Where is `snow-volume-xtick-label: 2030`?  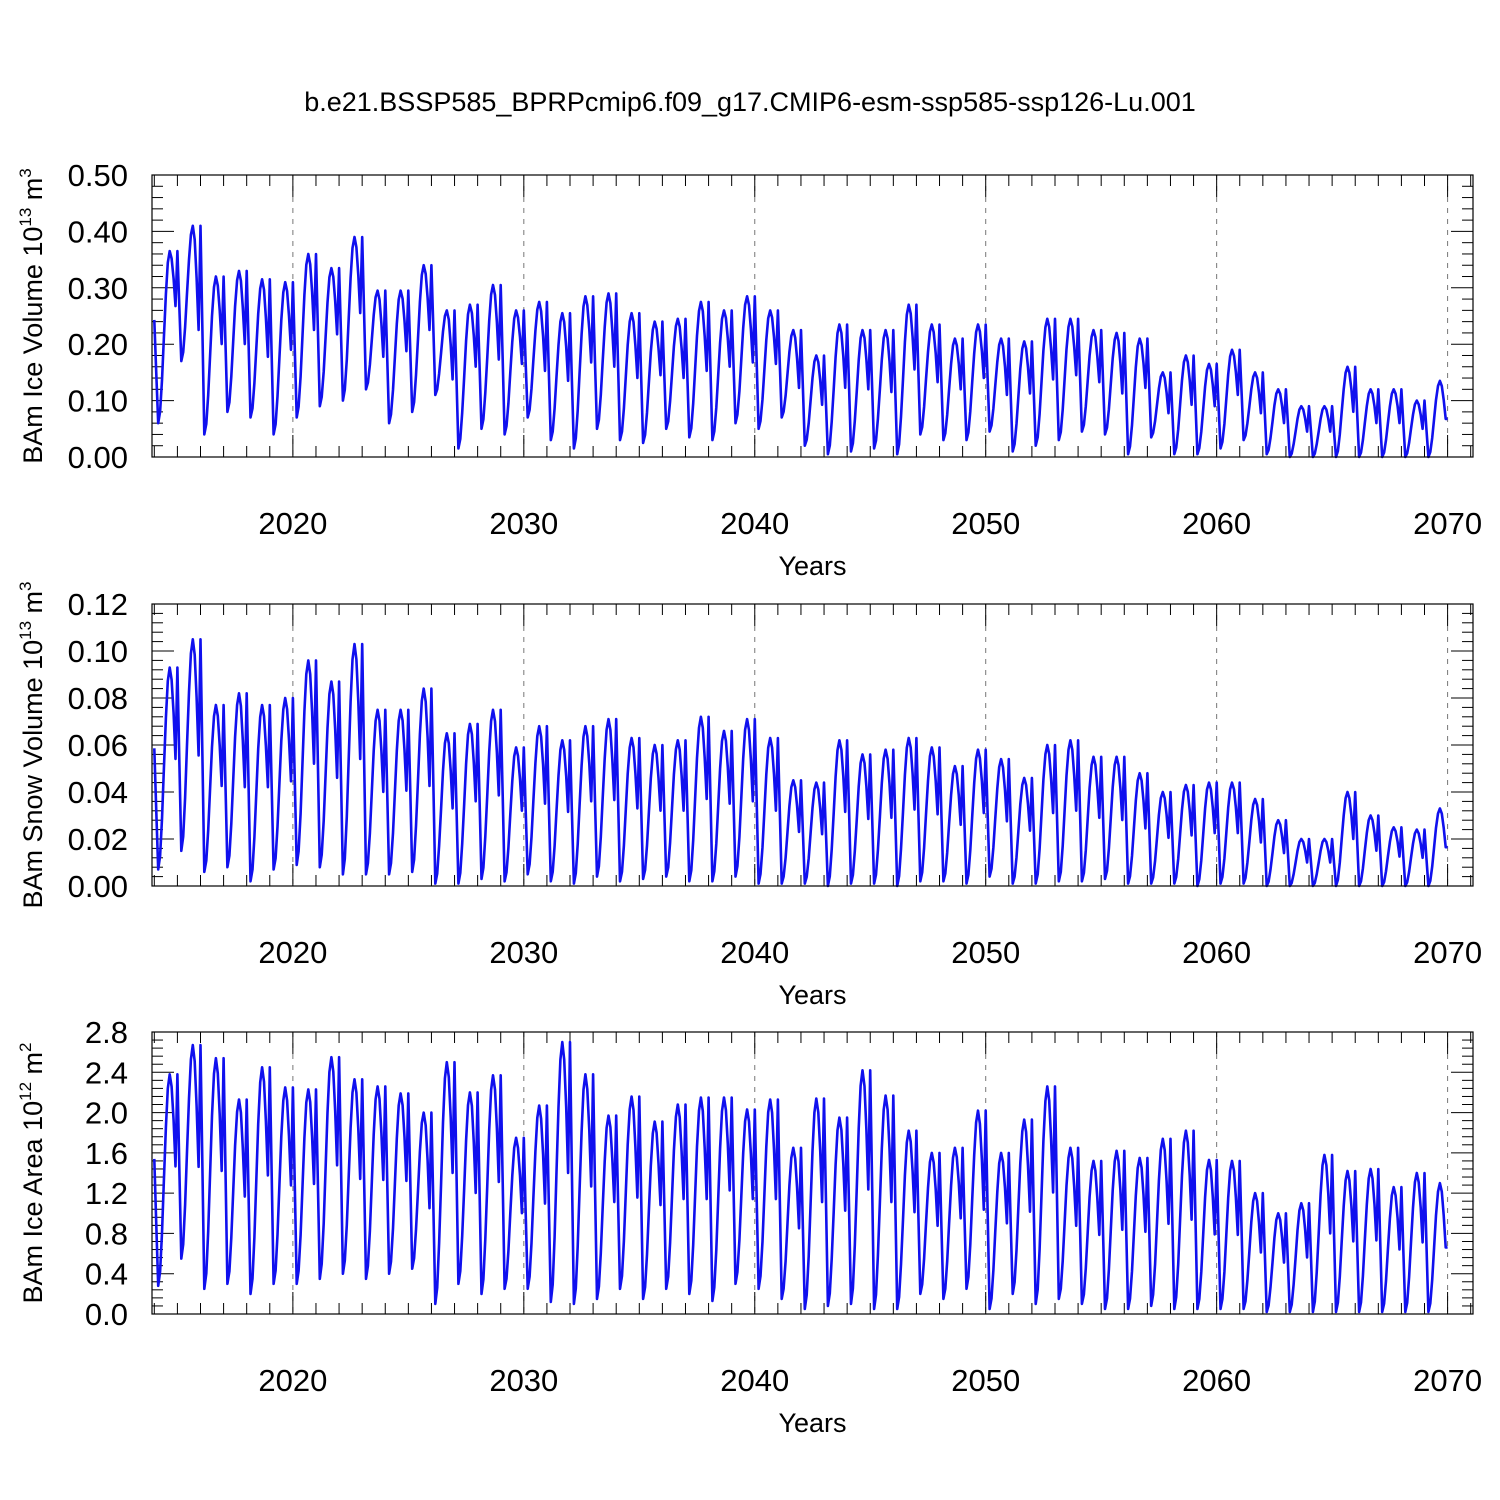
snow-volume-xtick-label: 2030 is located at coordinates (523, 952).